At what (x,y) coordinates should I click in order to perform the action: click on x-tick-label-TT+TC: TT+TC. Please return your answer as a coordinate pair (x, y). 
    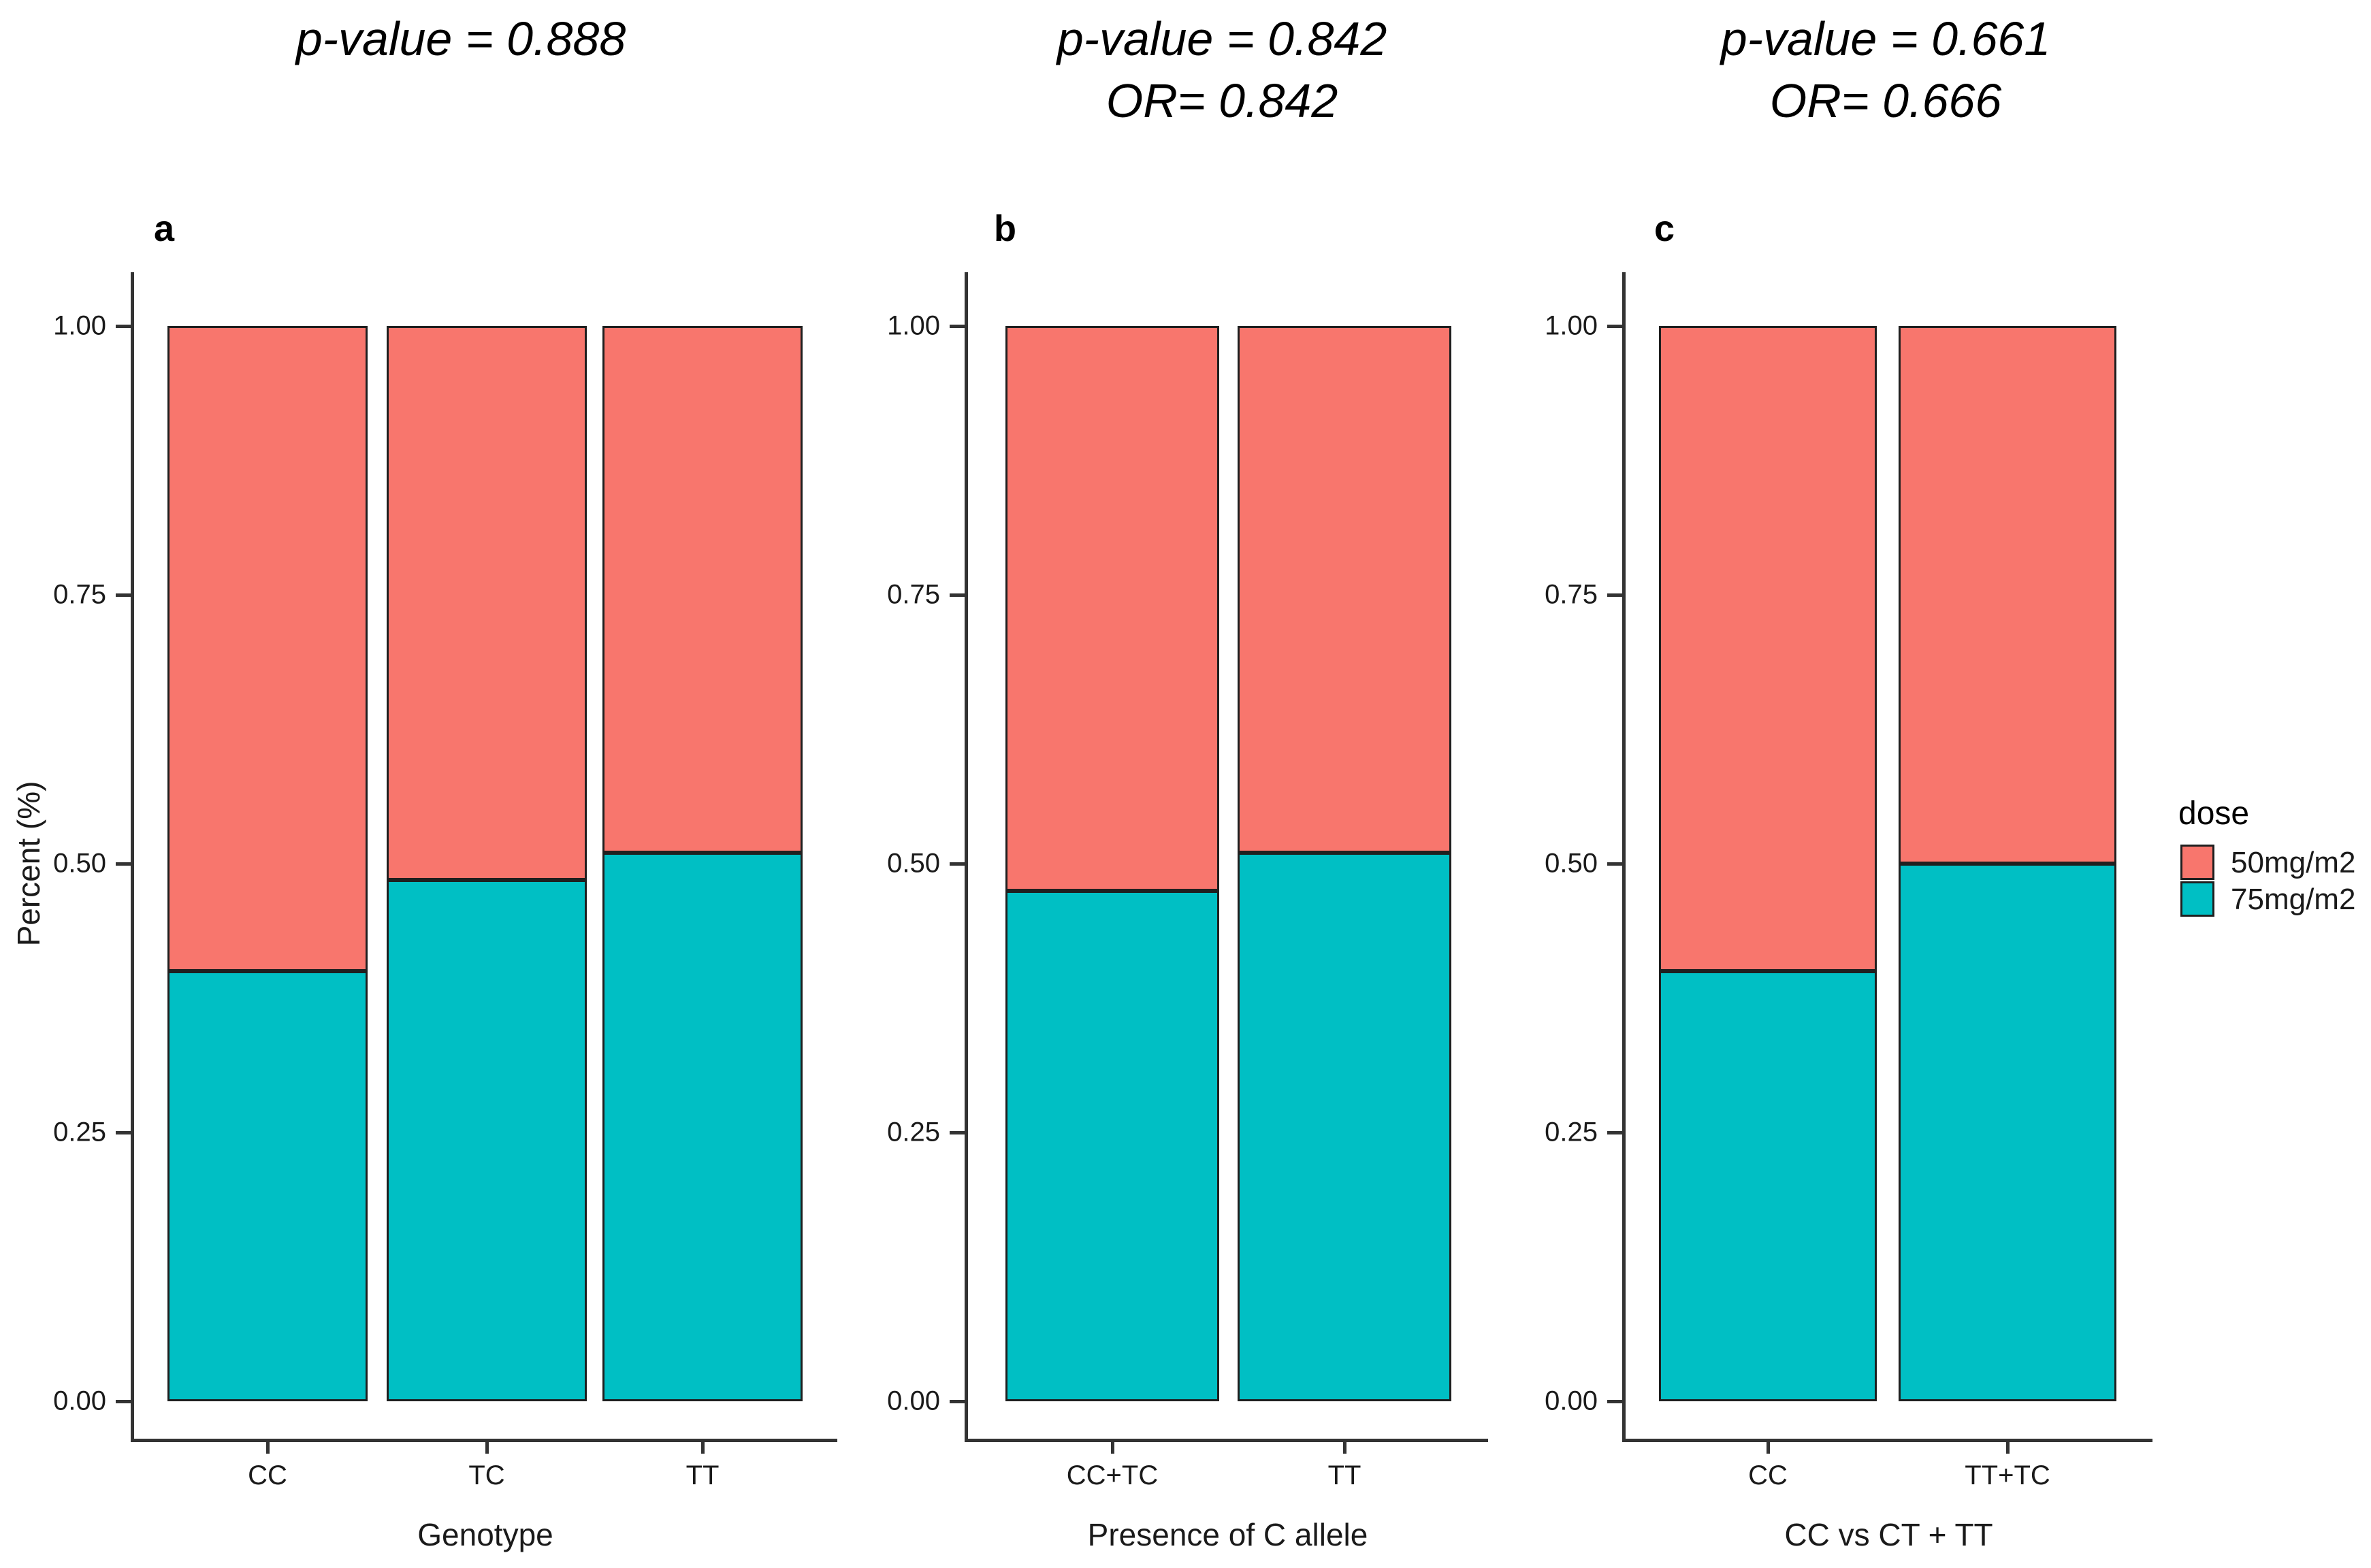
    Looking at the image, I should click on (2008, 1475).